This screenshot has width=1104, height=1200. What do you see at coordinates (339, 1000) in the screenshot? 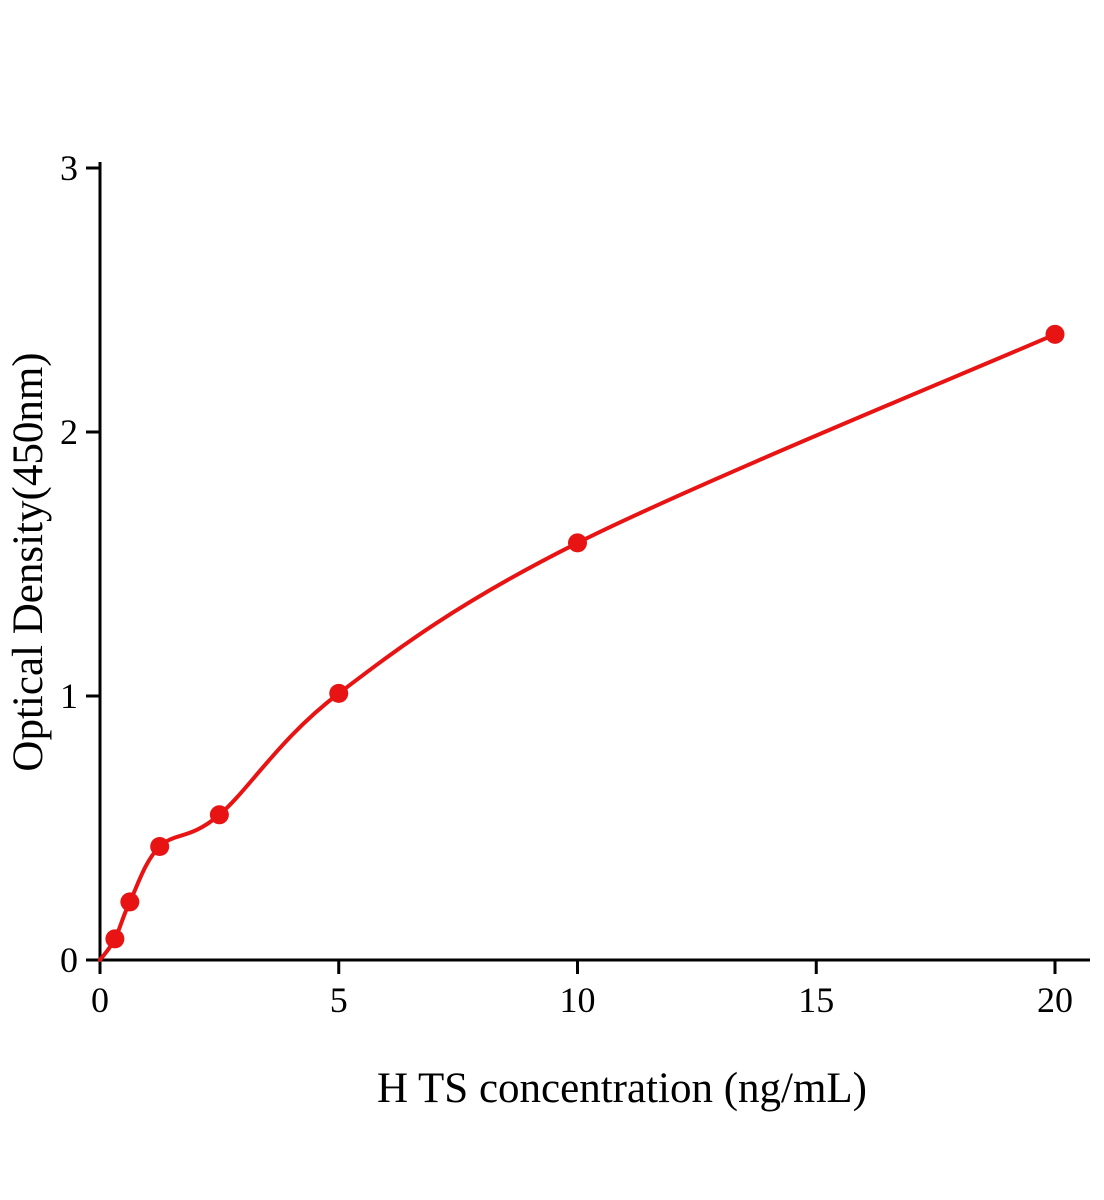
I see `x-tick-label: 5` at bounding box center [339, 1000].